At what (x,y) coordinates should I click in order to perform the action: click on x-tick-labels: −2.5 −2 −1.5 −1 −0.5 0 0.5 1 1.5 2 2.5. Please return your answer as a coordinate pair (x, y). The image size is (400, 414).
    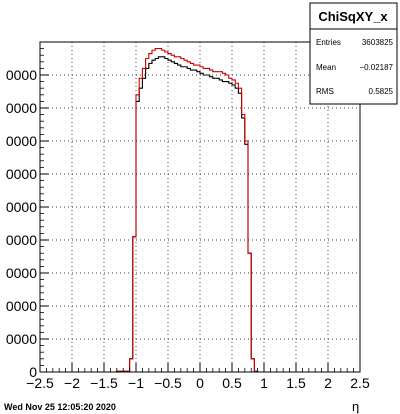
    Looking at the image, I should click on (198, 383).